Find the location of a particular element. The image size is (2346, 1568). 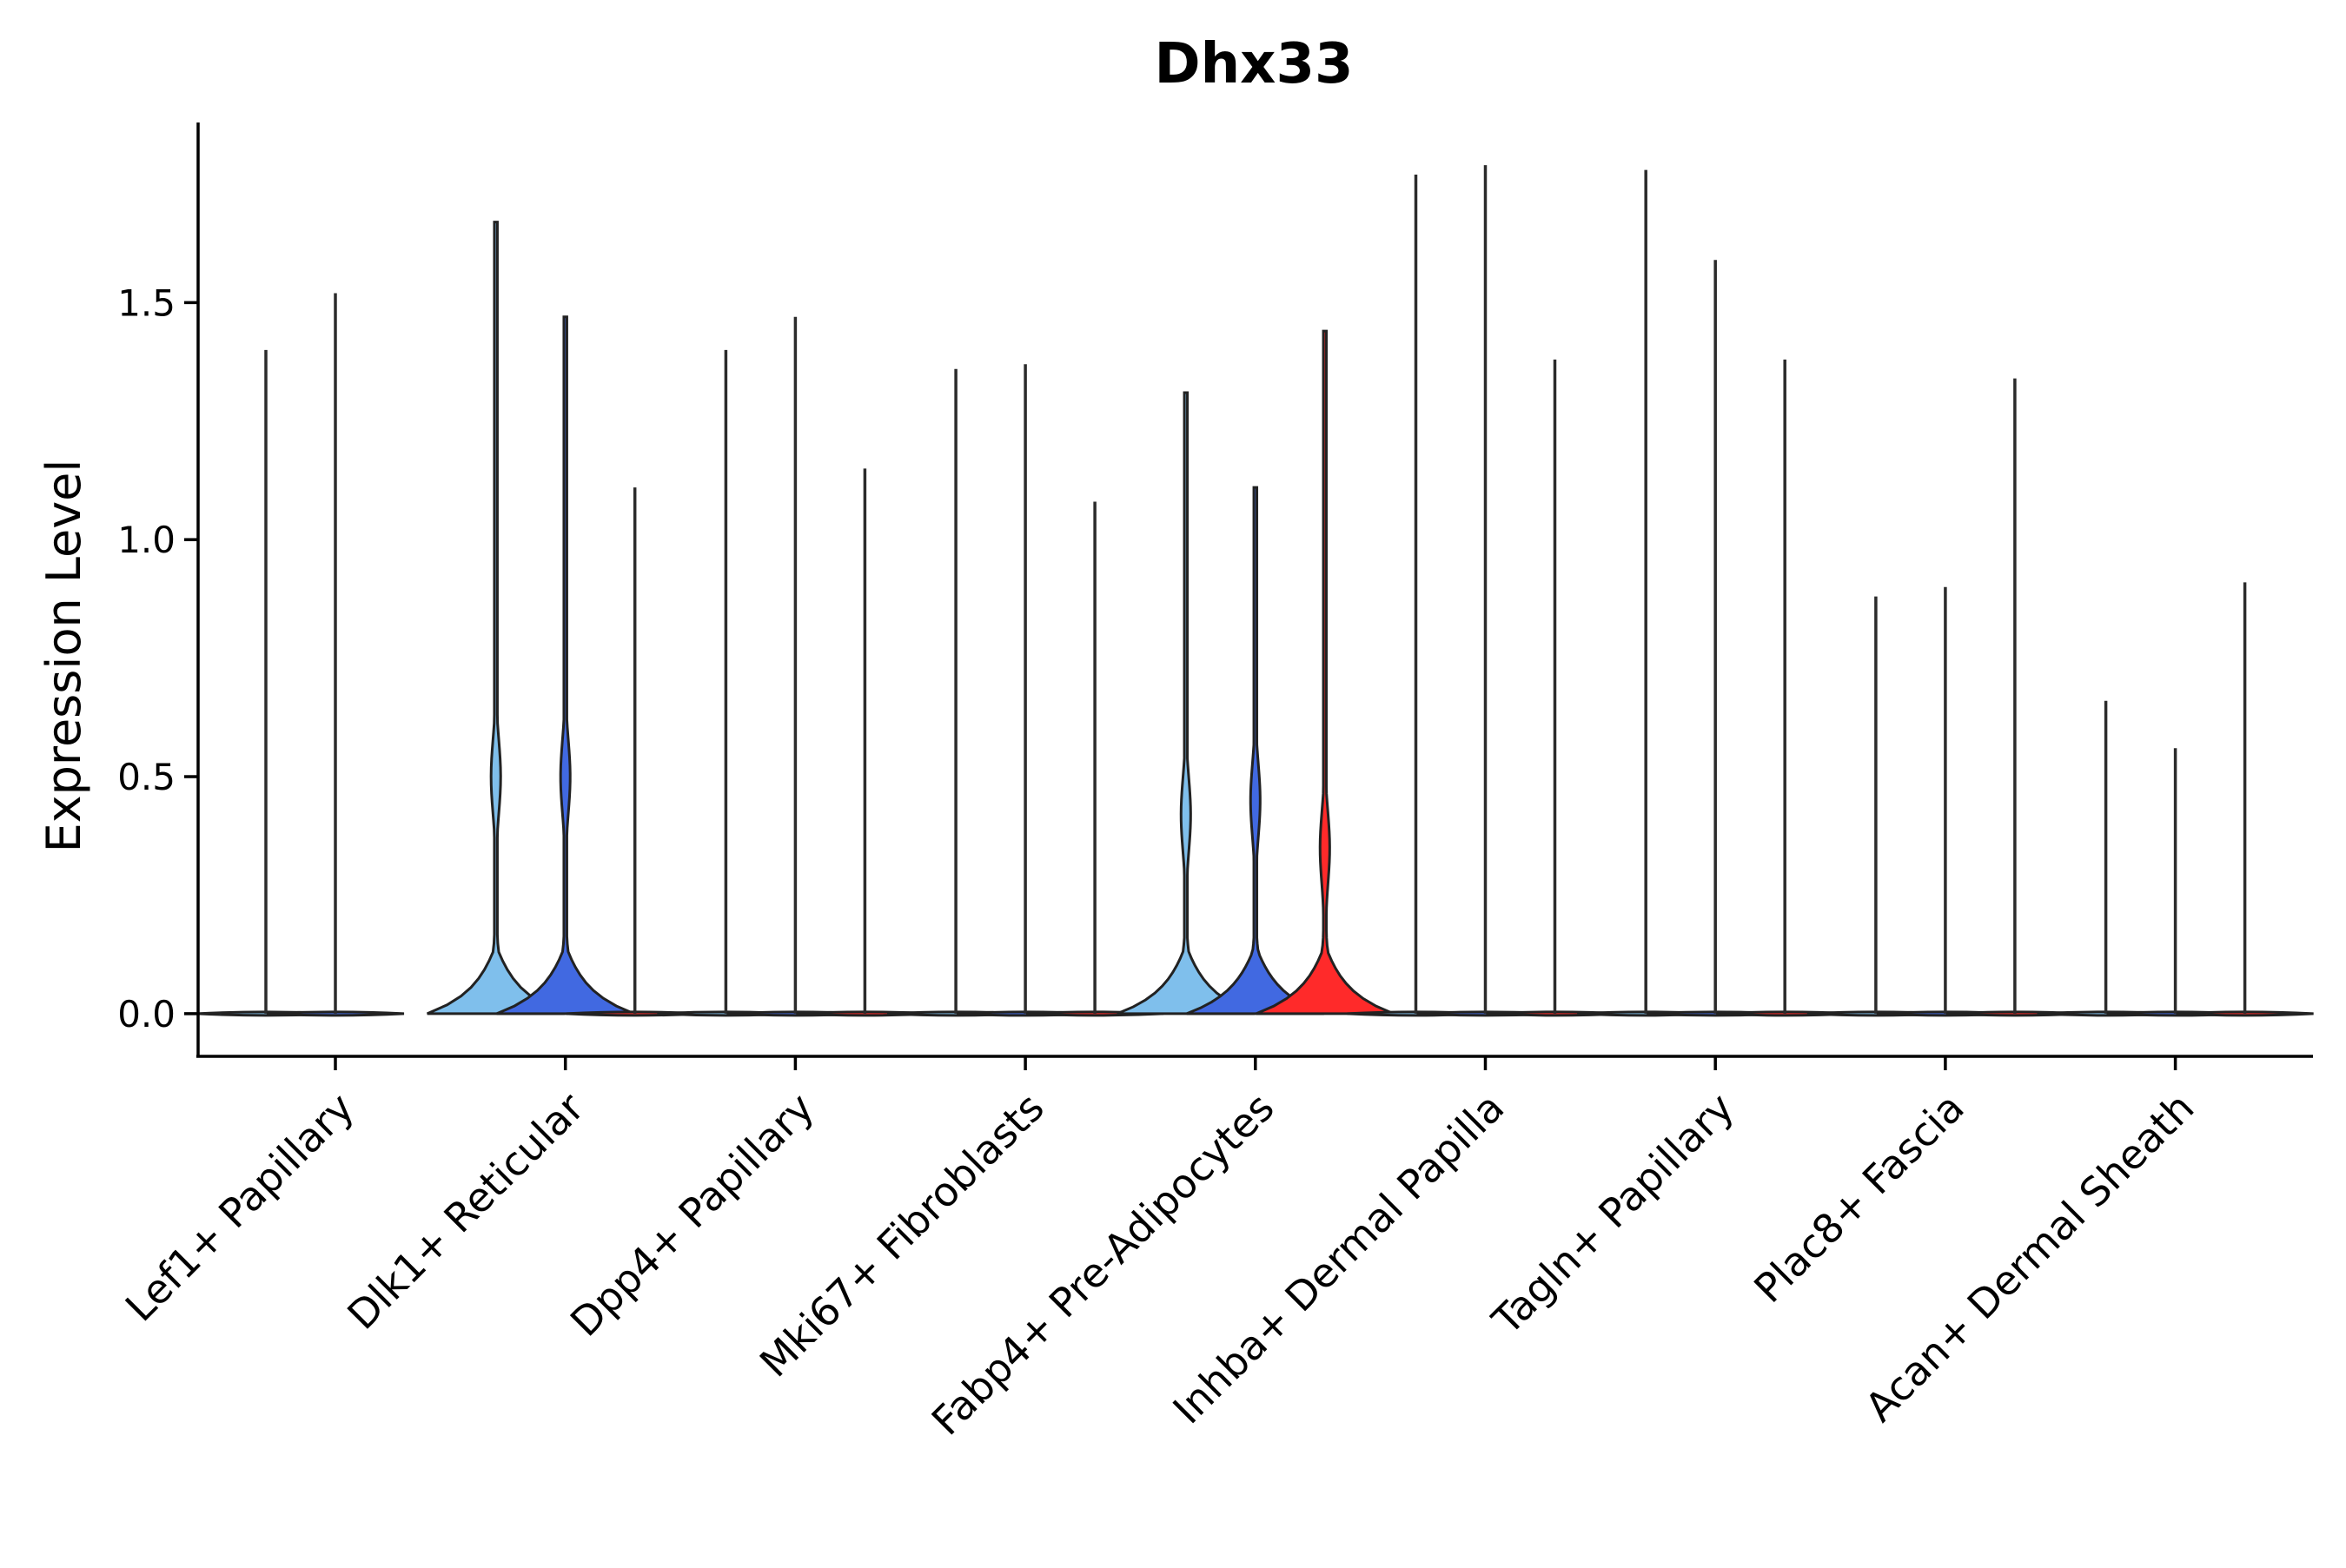

chart-title: Dhx33 is located at coordinates (1254, 64).